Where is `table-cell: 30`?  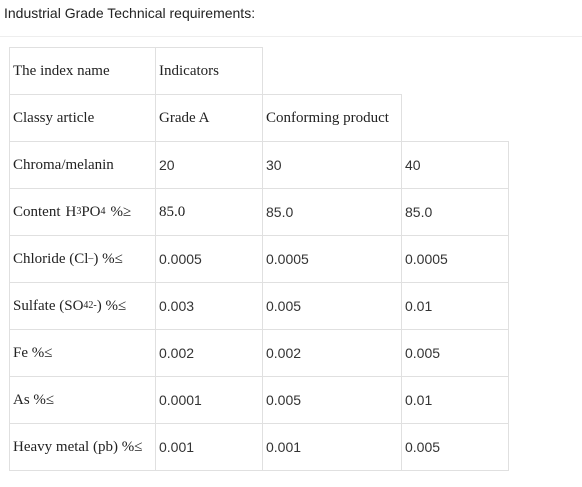
table-cell: 30 is located at coordinates (332, 165).